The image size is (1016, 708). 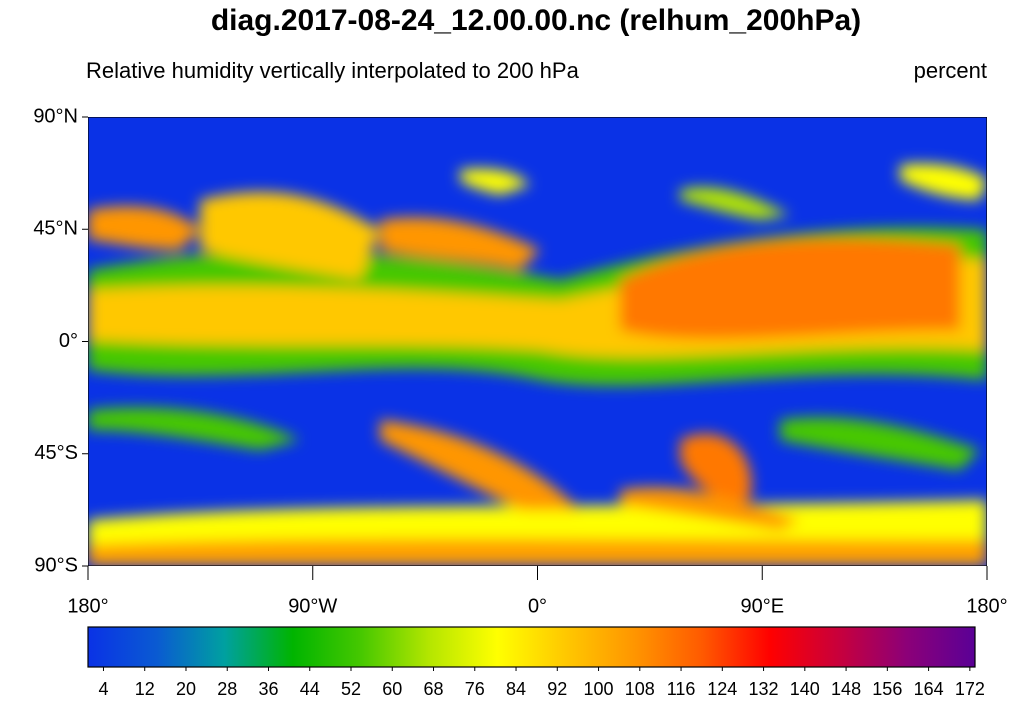 What do you see at coordinates (68, 341) in the screenshot?
I see `y-tick-label: 0°` at bounding box center [68, 341].